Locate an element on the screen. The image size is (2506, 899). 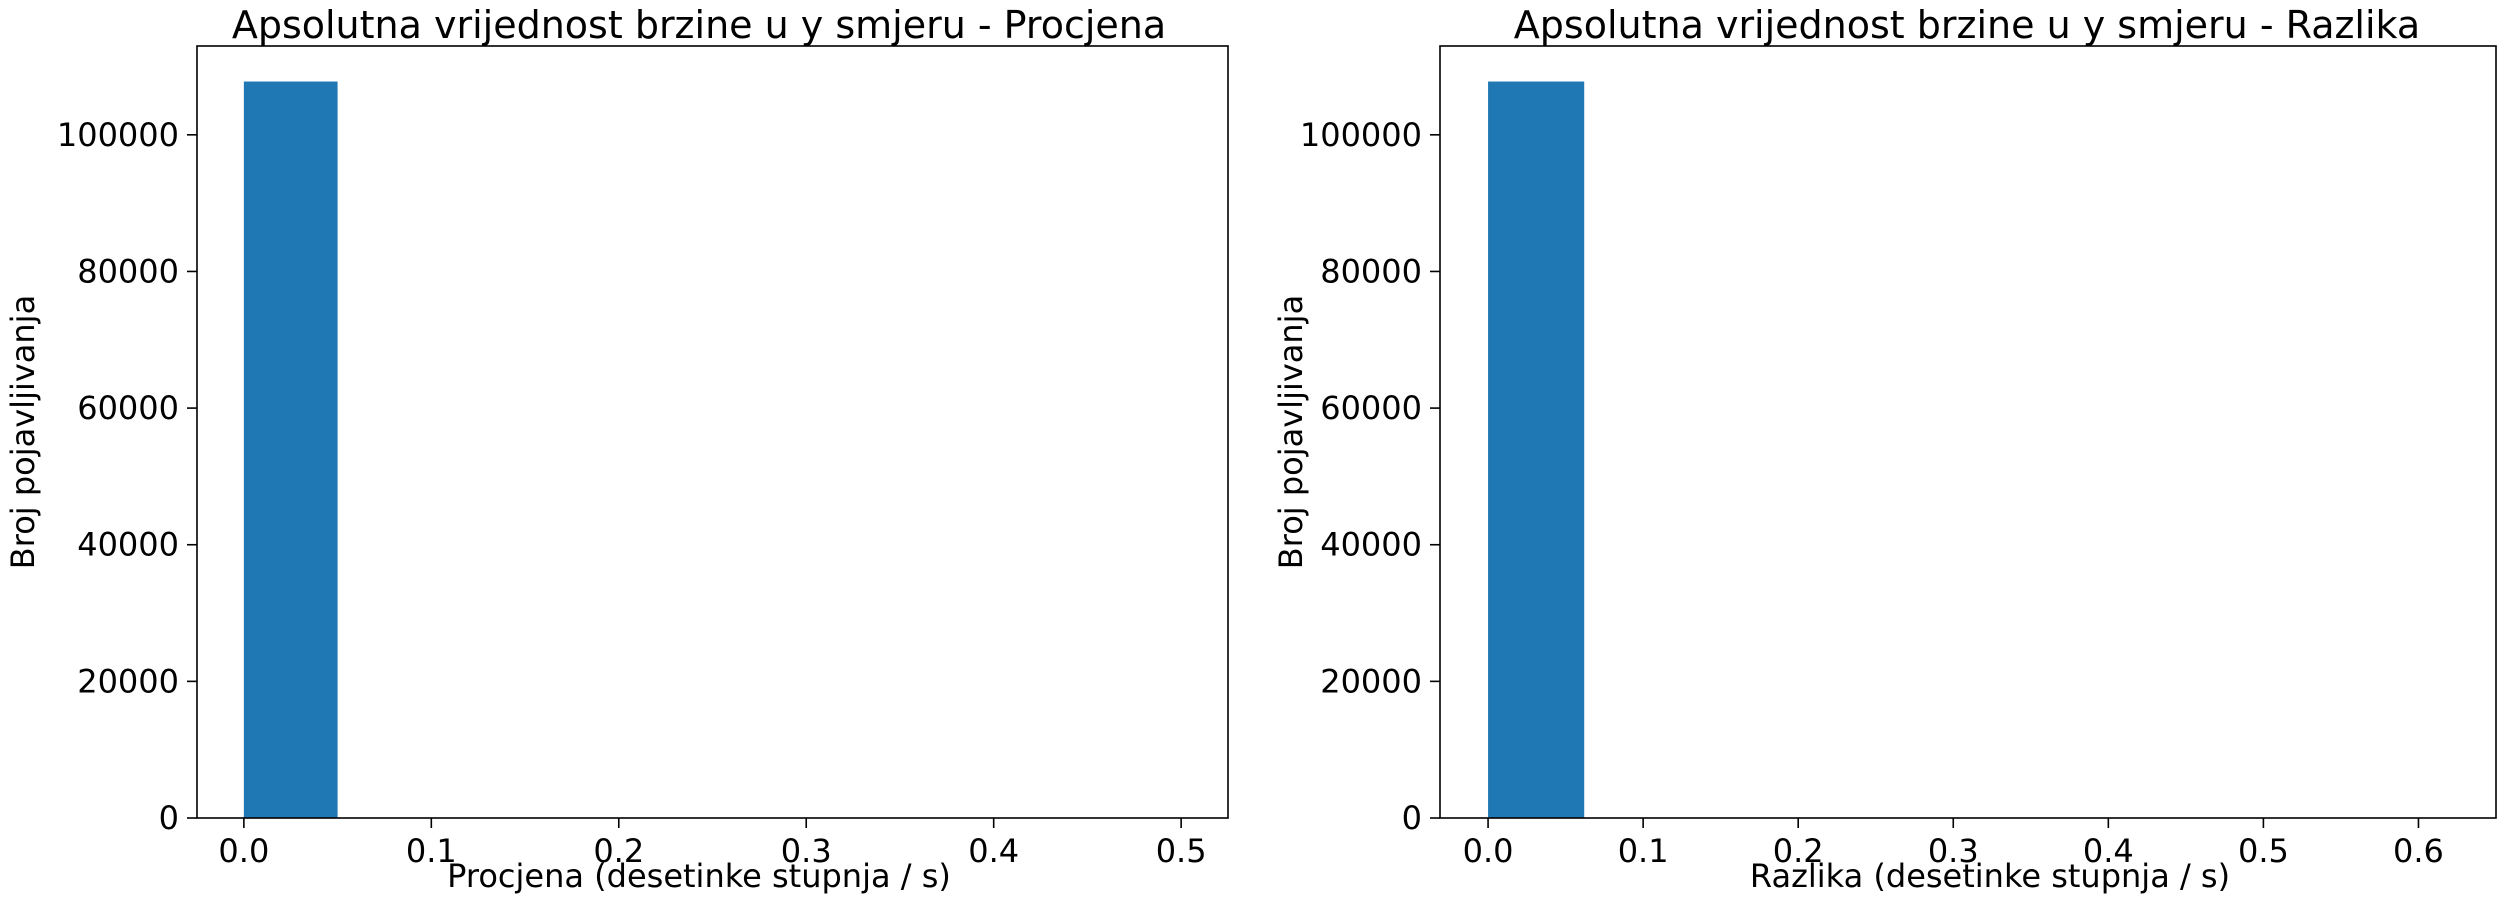
x-axis-label: Procjena (desetinke stupnja / s) is located at coordinates (699, 876).